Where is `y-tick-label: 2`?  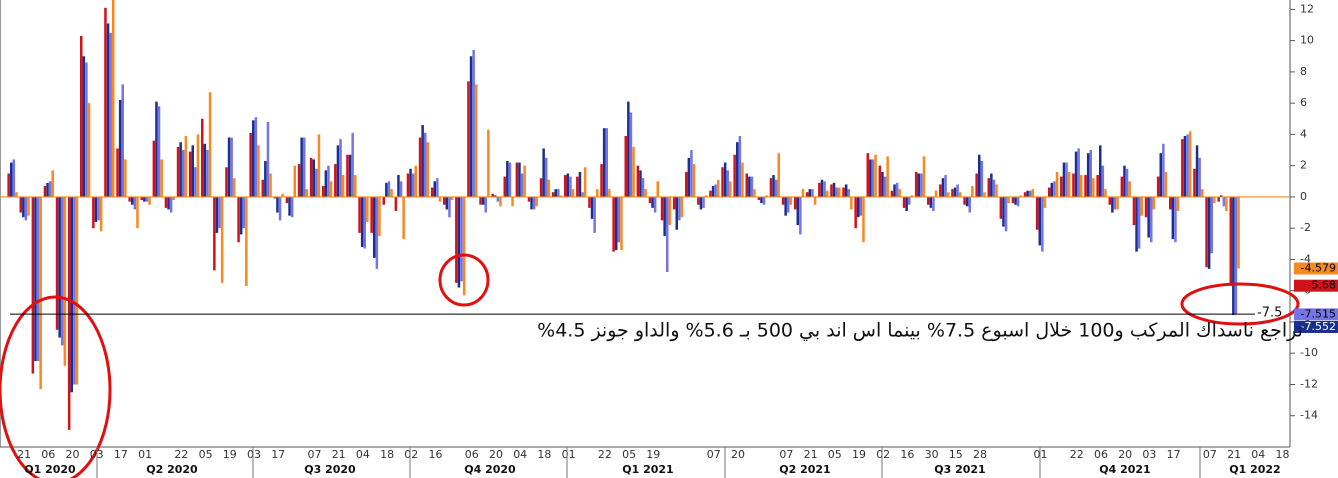
y-tick-label: 2 is located at coordinates (1303, 165).